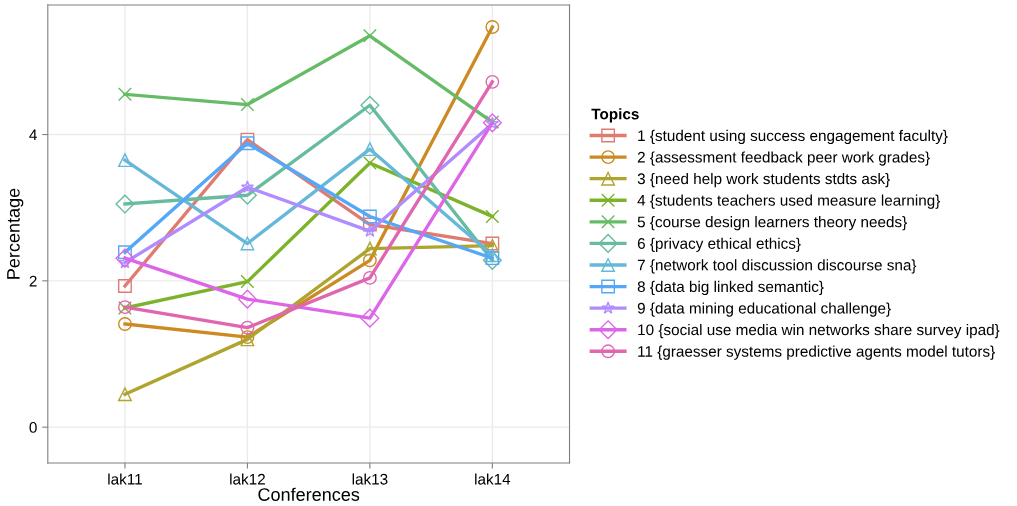 Image resolution: width=1017 pixels, height=506 pixels. What do you see at coordinates (33, 281) in the screenshot?
I see `y-tick-label: 2` at bounding box center [33, 281].